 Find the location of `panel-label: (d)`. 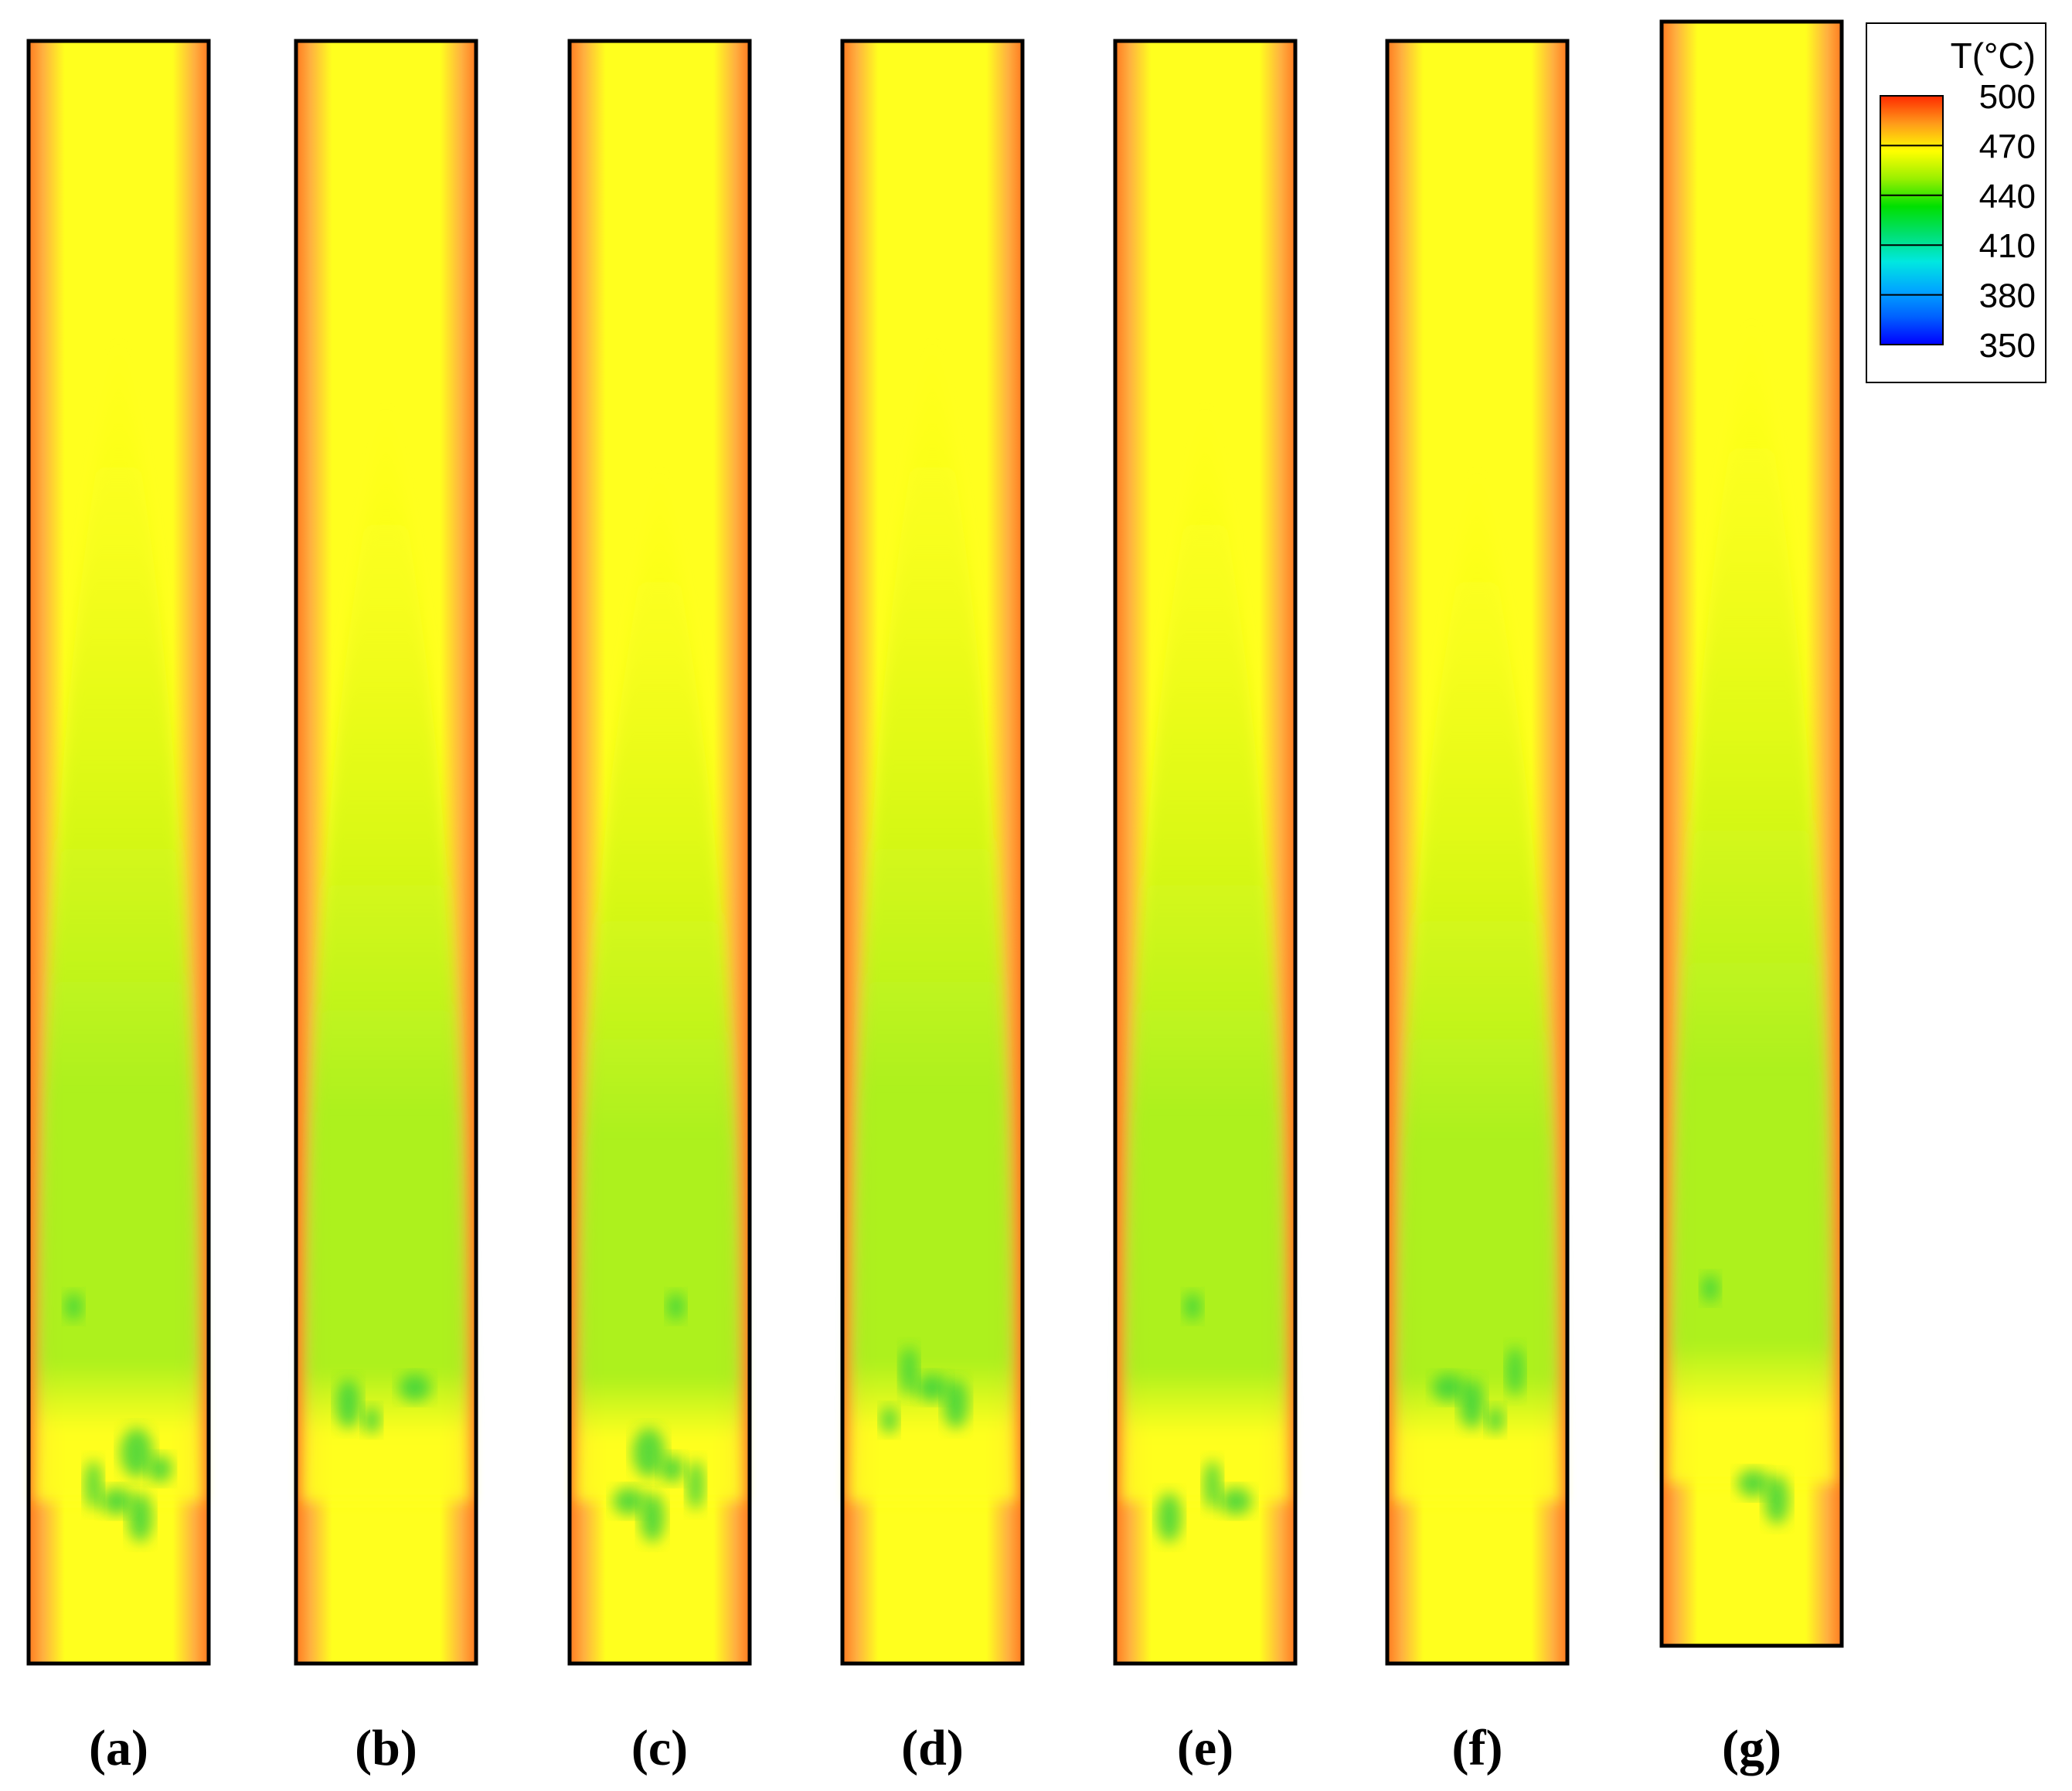

panel-label: (d) is located at coordinates (932, 1748).